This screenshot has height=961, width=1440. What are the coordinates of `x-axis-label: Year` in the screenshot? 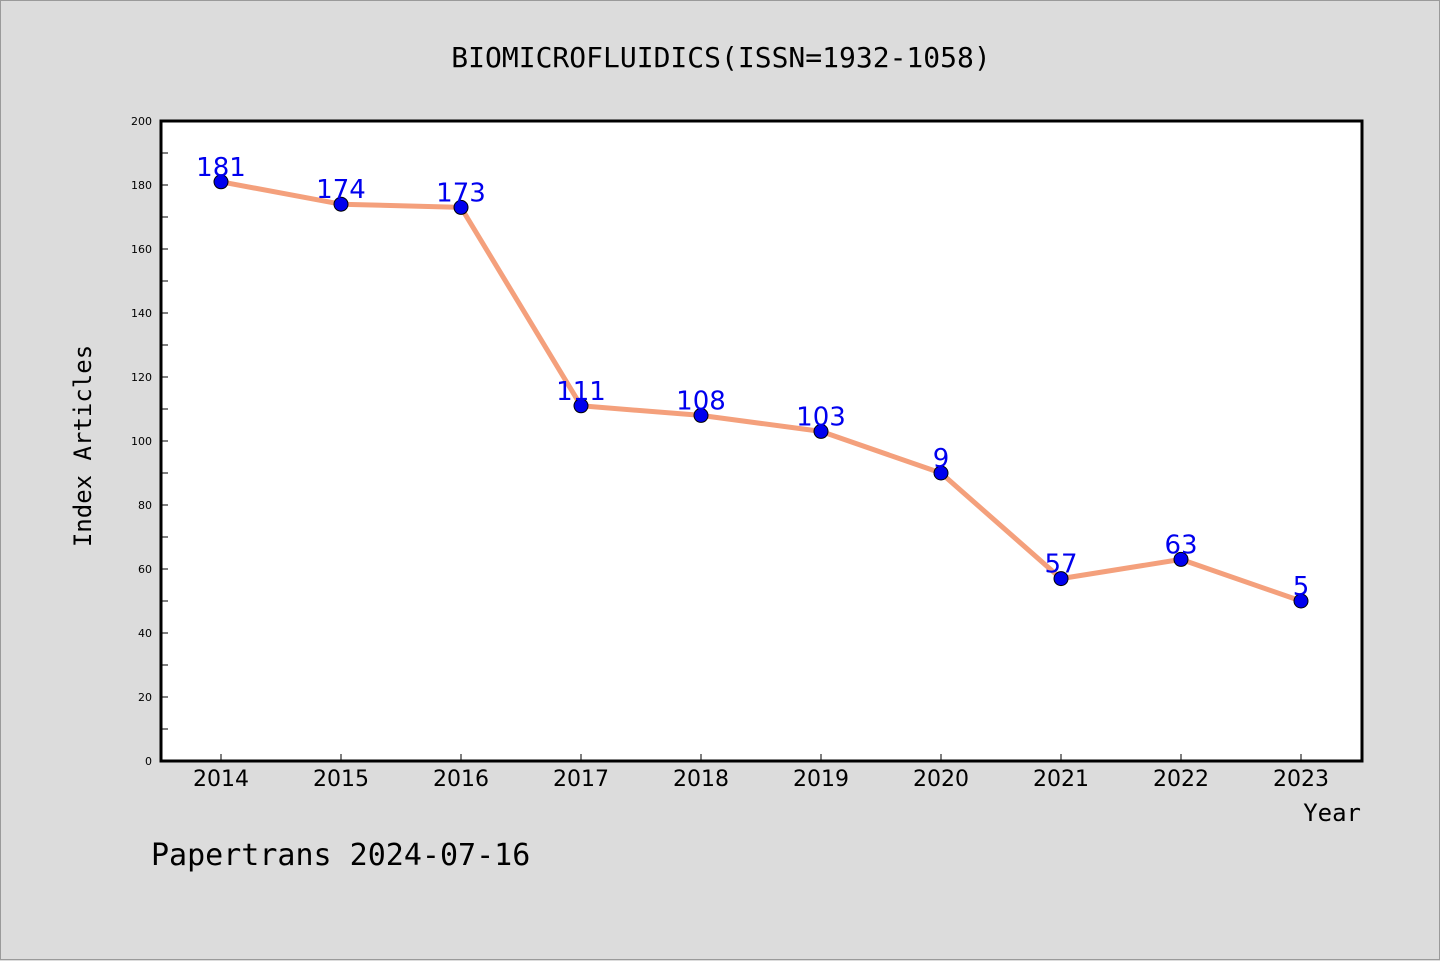 It's located at (1332, 813).